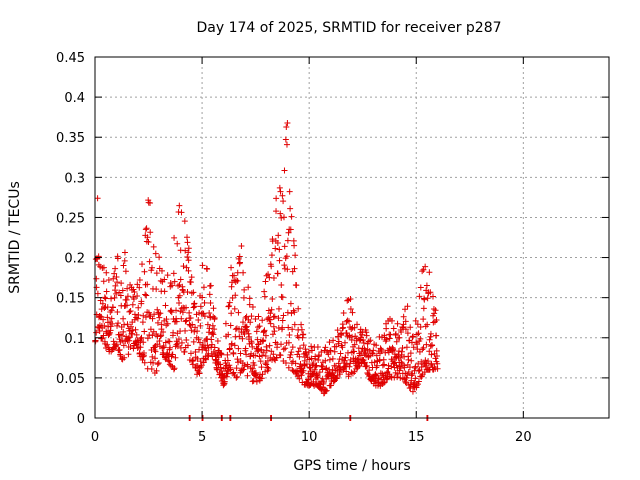 The image size is (640, 480). Describe the element at coordinates (70, 299) in the screenshot. I see `y-tick-label: 0.15` at that location.